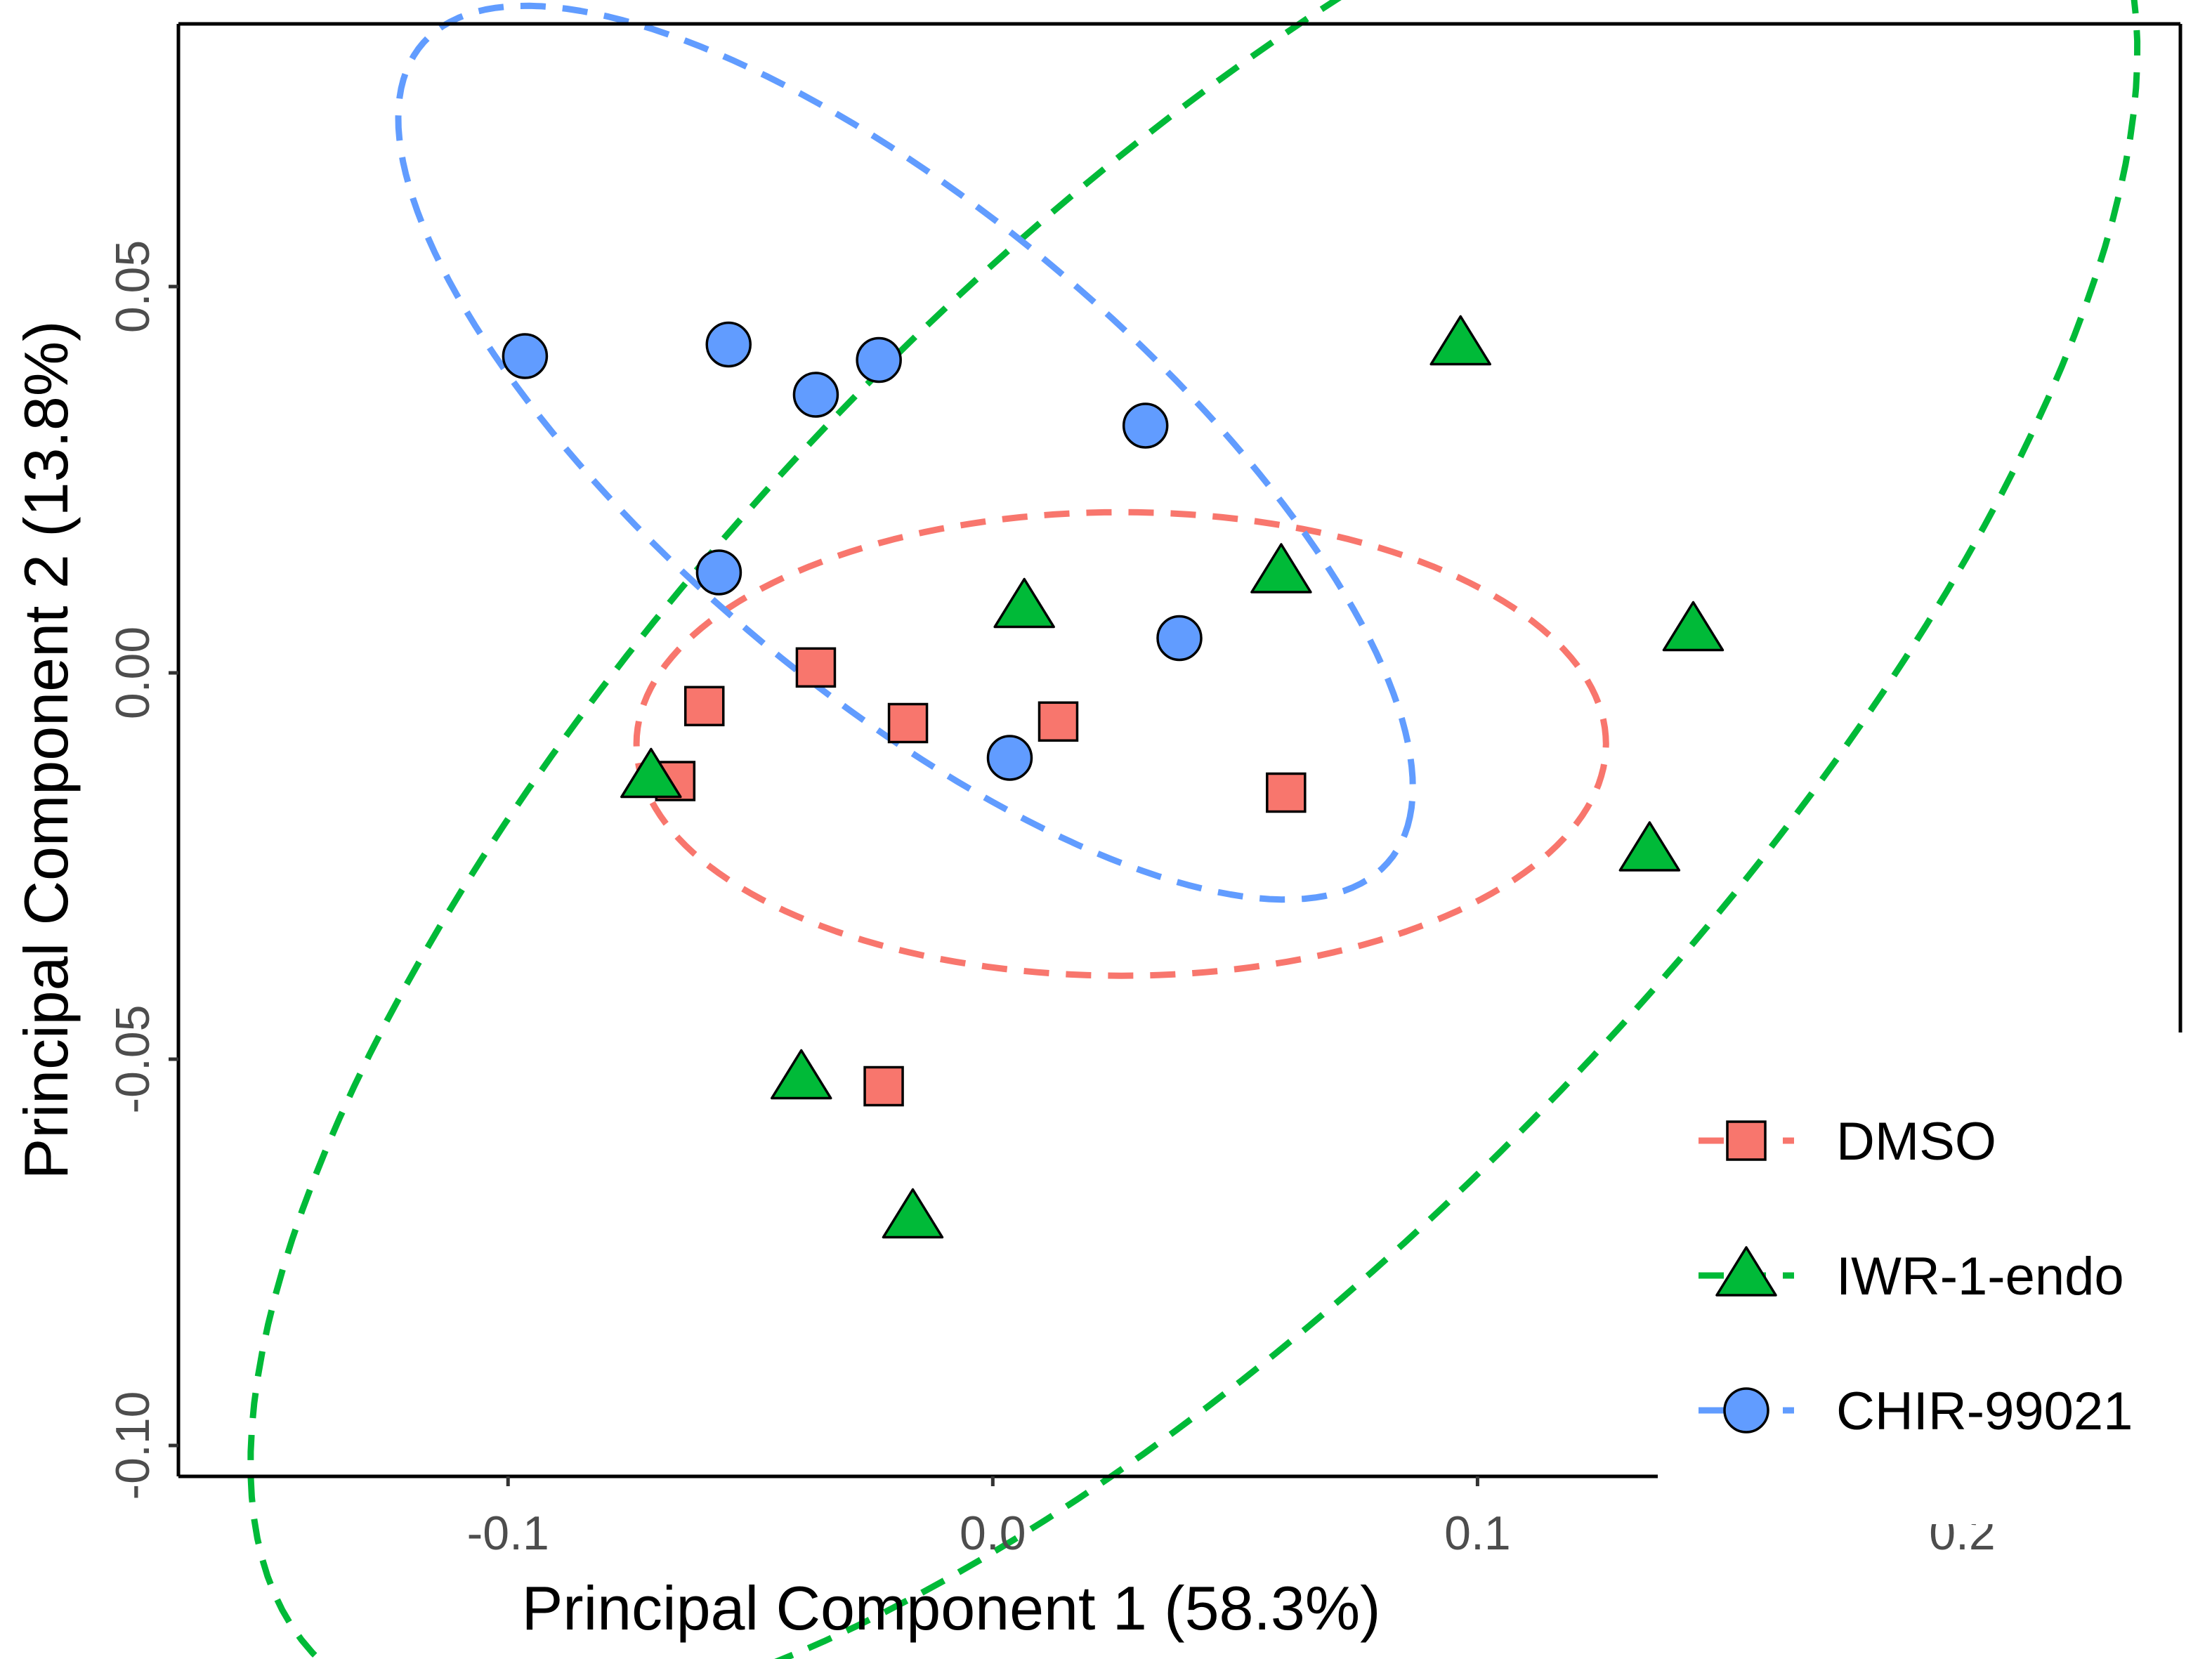  Describe the element at coordinates (1121, 744) in the screenshot. I see `ellipse-dmso` at that location.